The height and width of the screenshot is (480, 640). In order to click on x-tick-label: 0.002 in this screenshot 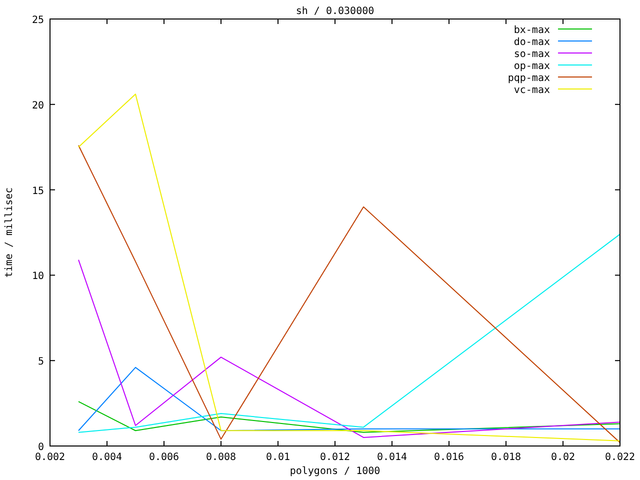, I will do `click(50, 457)`.